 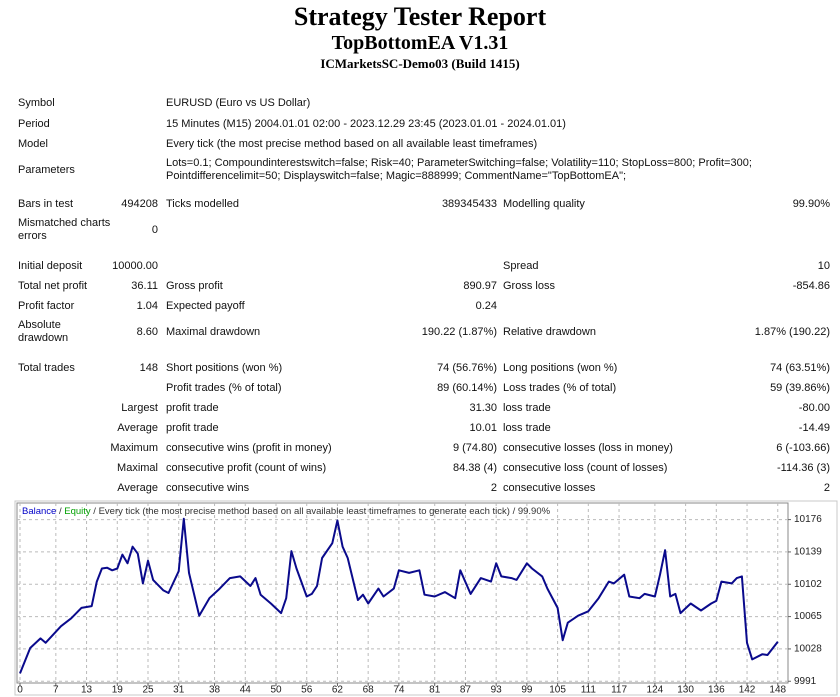 I want to click on field-label: Long positions (won %), so click(x=560, y=367).